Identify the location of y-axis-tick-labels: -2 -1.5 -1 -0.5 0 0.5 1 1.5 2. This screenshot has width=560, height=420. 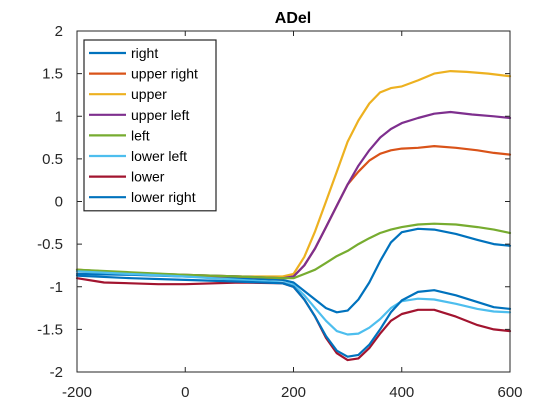
(50, 202).